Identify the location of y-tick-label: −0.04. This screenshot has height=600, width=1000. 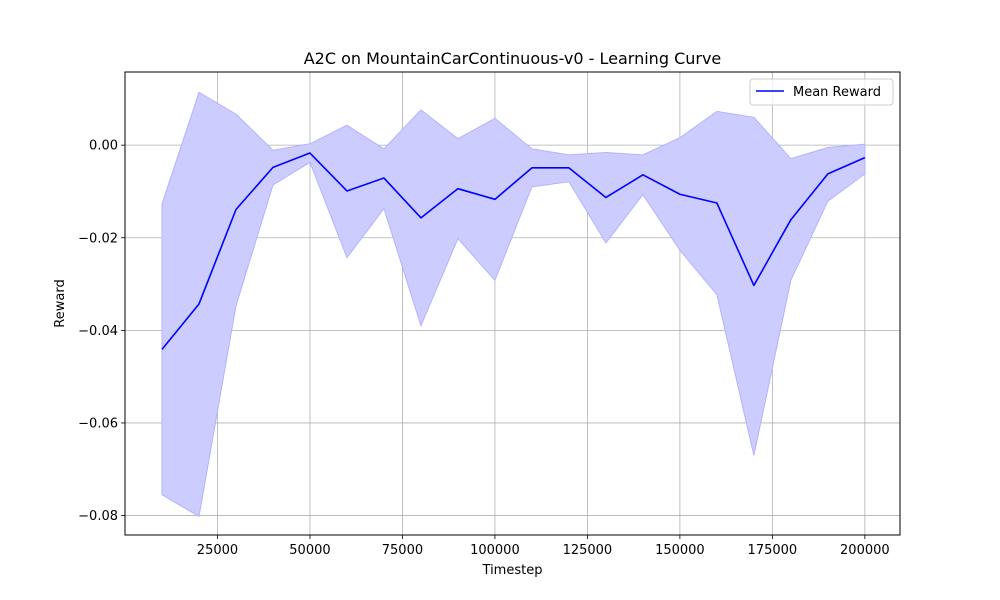
(98, 331).